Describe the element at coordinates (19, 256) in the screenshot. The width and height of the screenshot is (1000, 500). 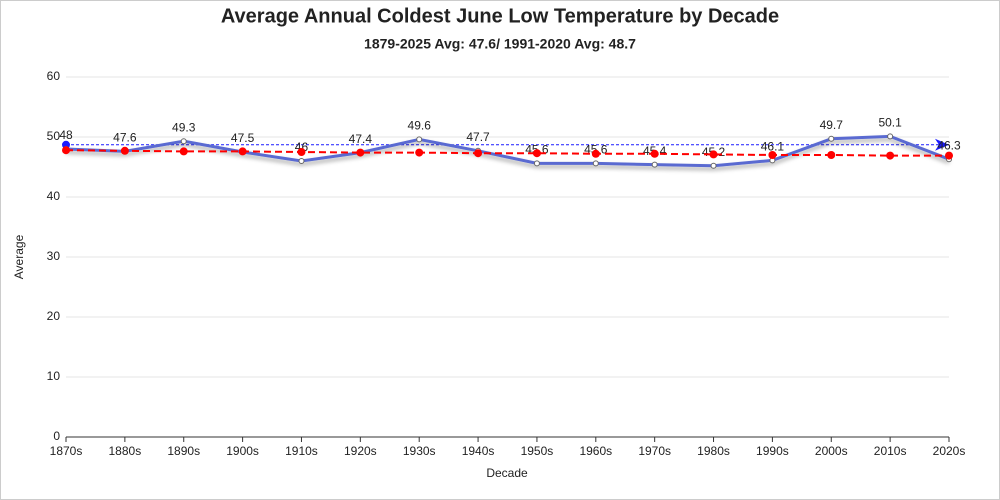
I see `y-axis-label: Average` at that location.